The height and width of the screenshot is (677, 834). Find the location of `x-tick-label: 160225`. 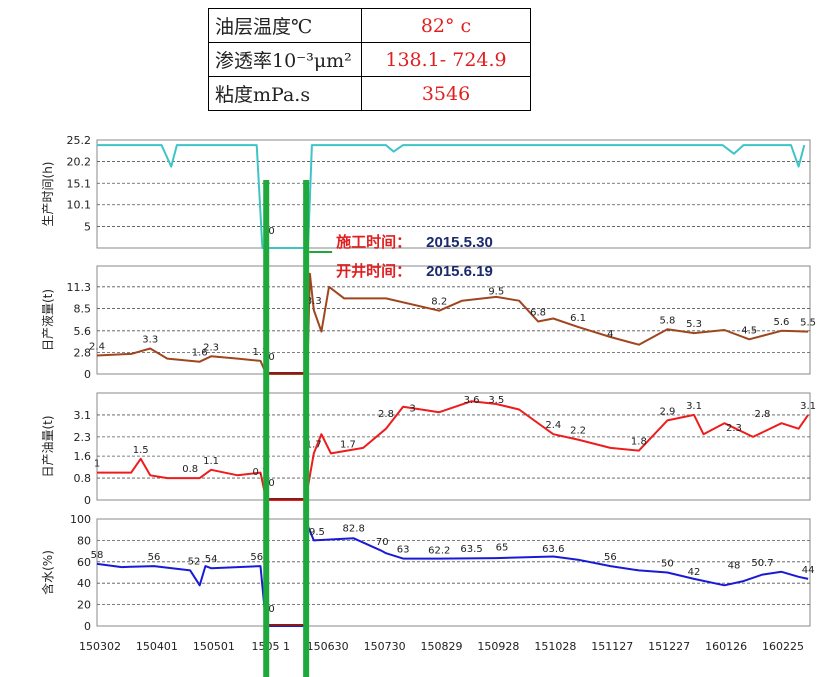

x-tick-label: 160225 is located at coordinates (783, 646).